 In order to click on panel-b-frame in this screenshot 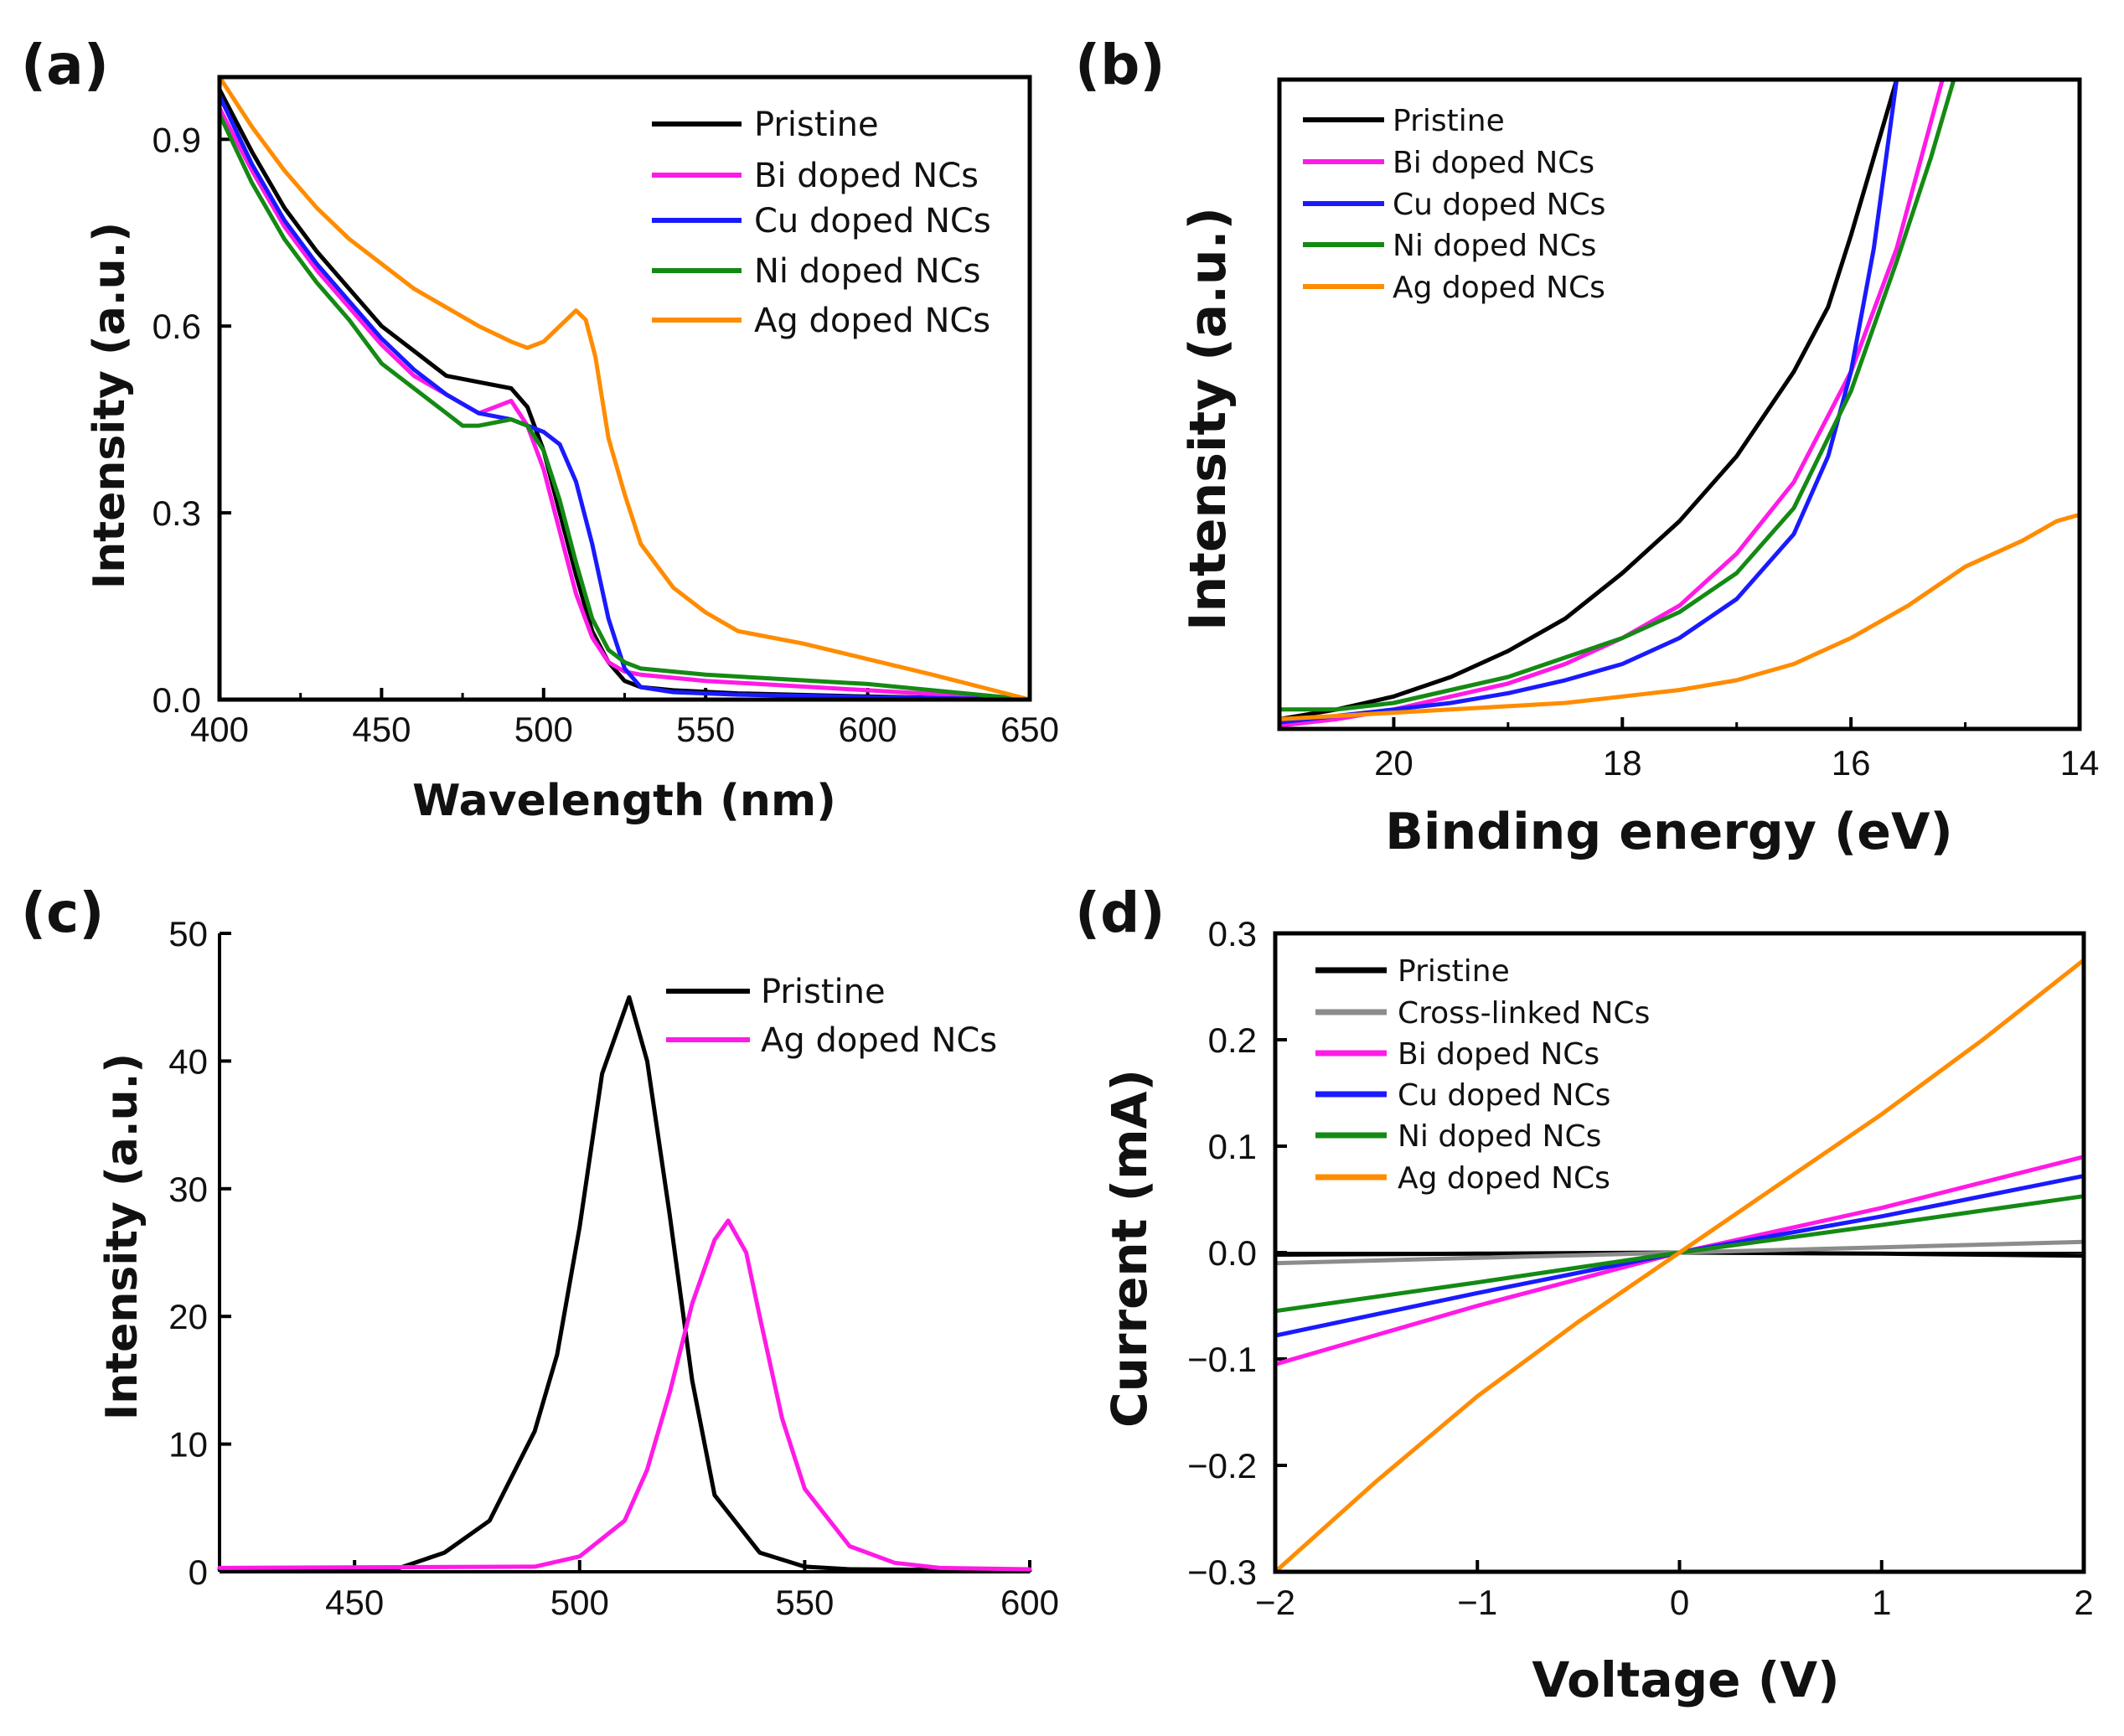, I will do `click(1680, 404)`.